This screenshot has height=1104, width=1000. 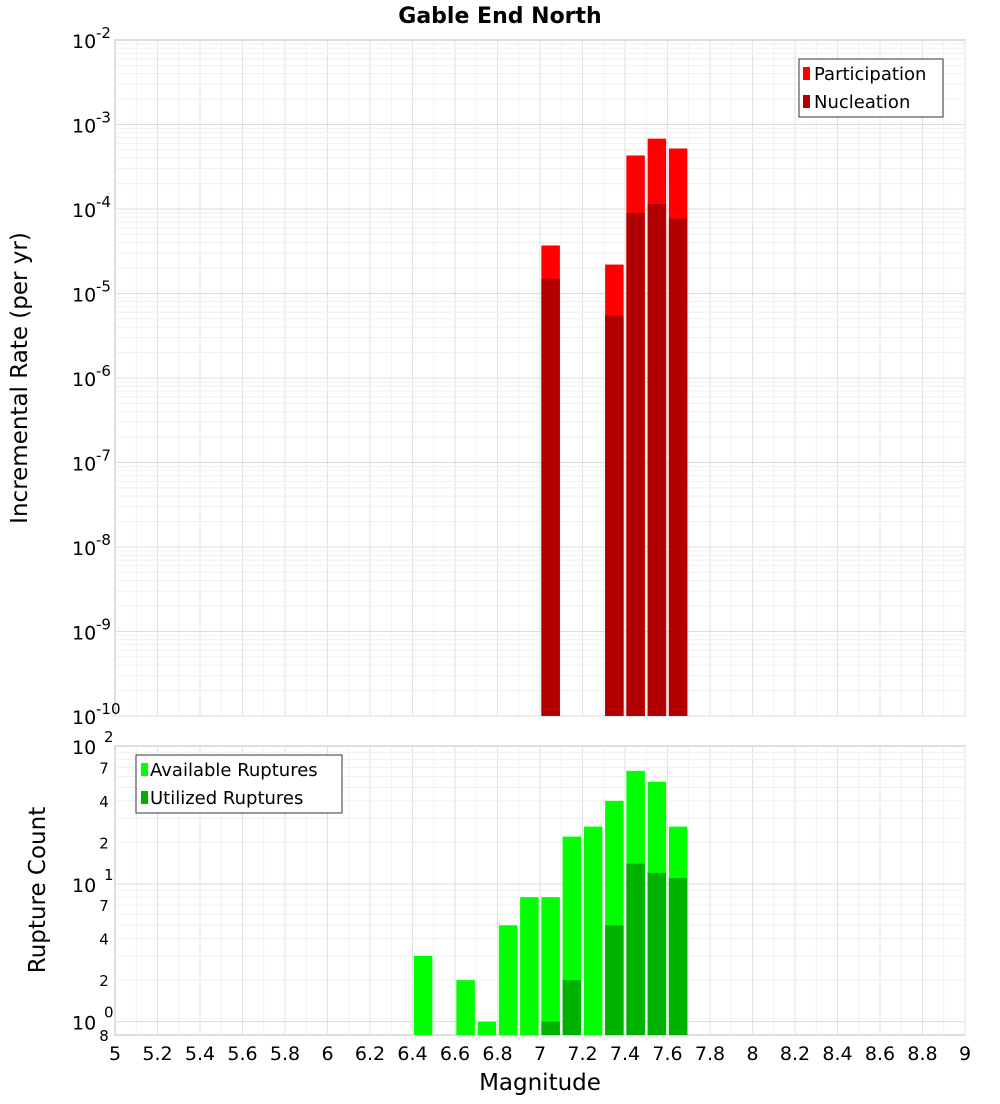 I want to click on legend-label-nucleation: Nucleation, so click(x=862, y=102).